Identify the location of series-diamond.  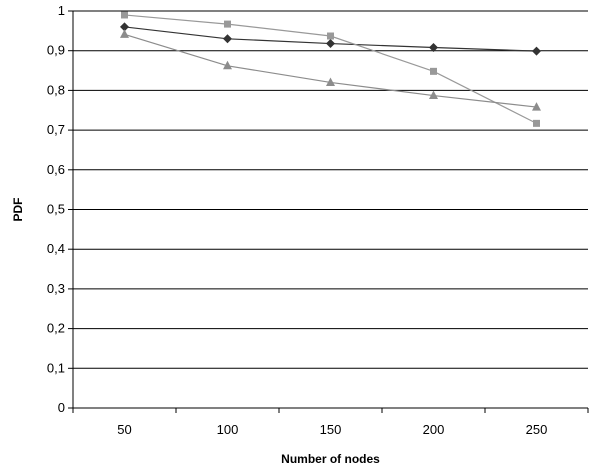
(330, 39).